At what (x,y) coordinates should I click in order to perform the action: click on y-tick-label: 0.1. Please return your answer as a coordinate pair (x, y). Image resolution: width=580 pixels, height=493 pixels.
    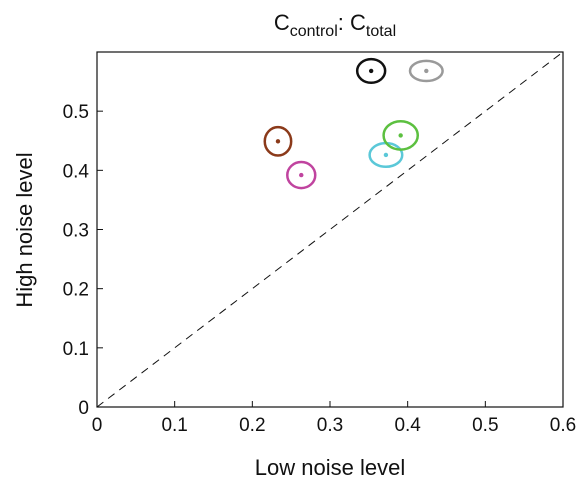
    Looking at the image, I should click on (76, 349).